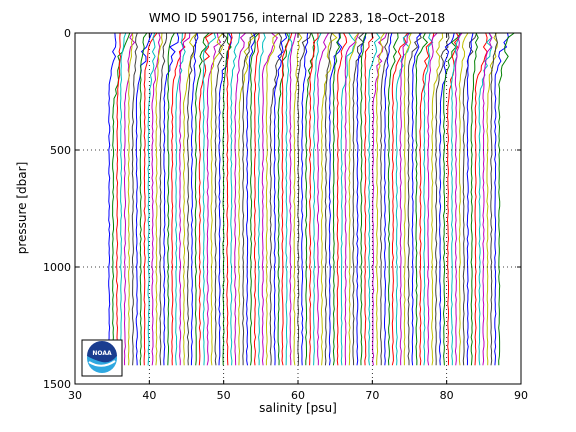 This screenshot has height=432, width=576. Describe the element at coordinates (298, 408) in the screenshot. I see `x-axis-label: salinity [psu]` at that location.